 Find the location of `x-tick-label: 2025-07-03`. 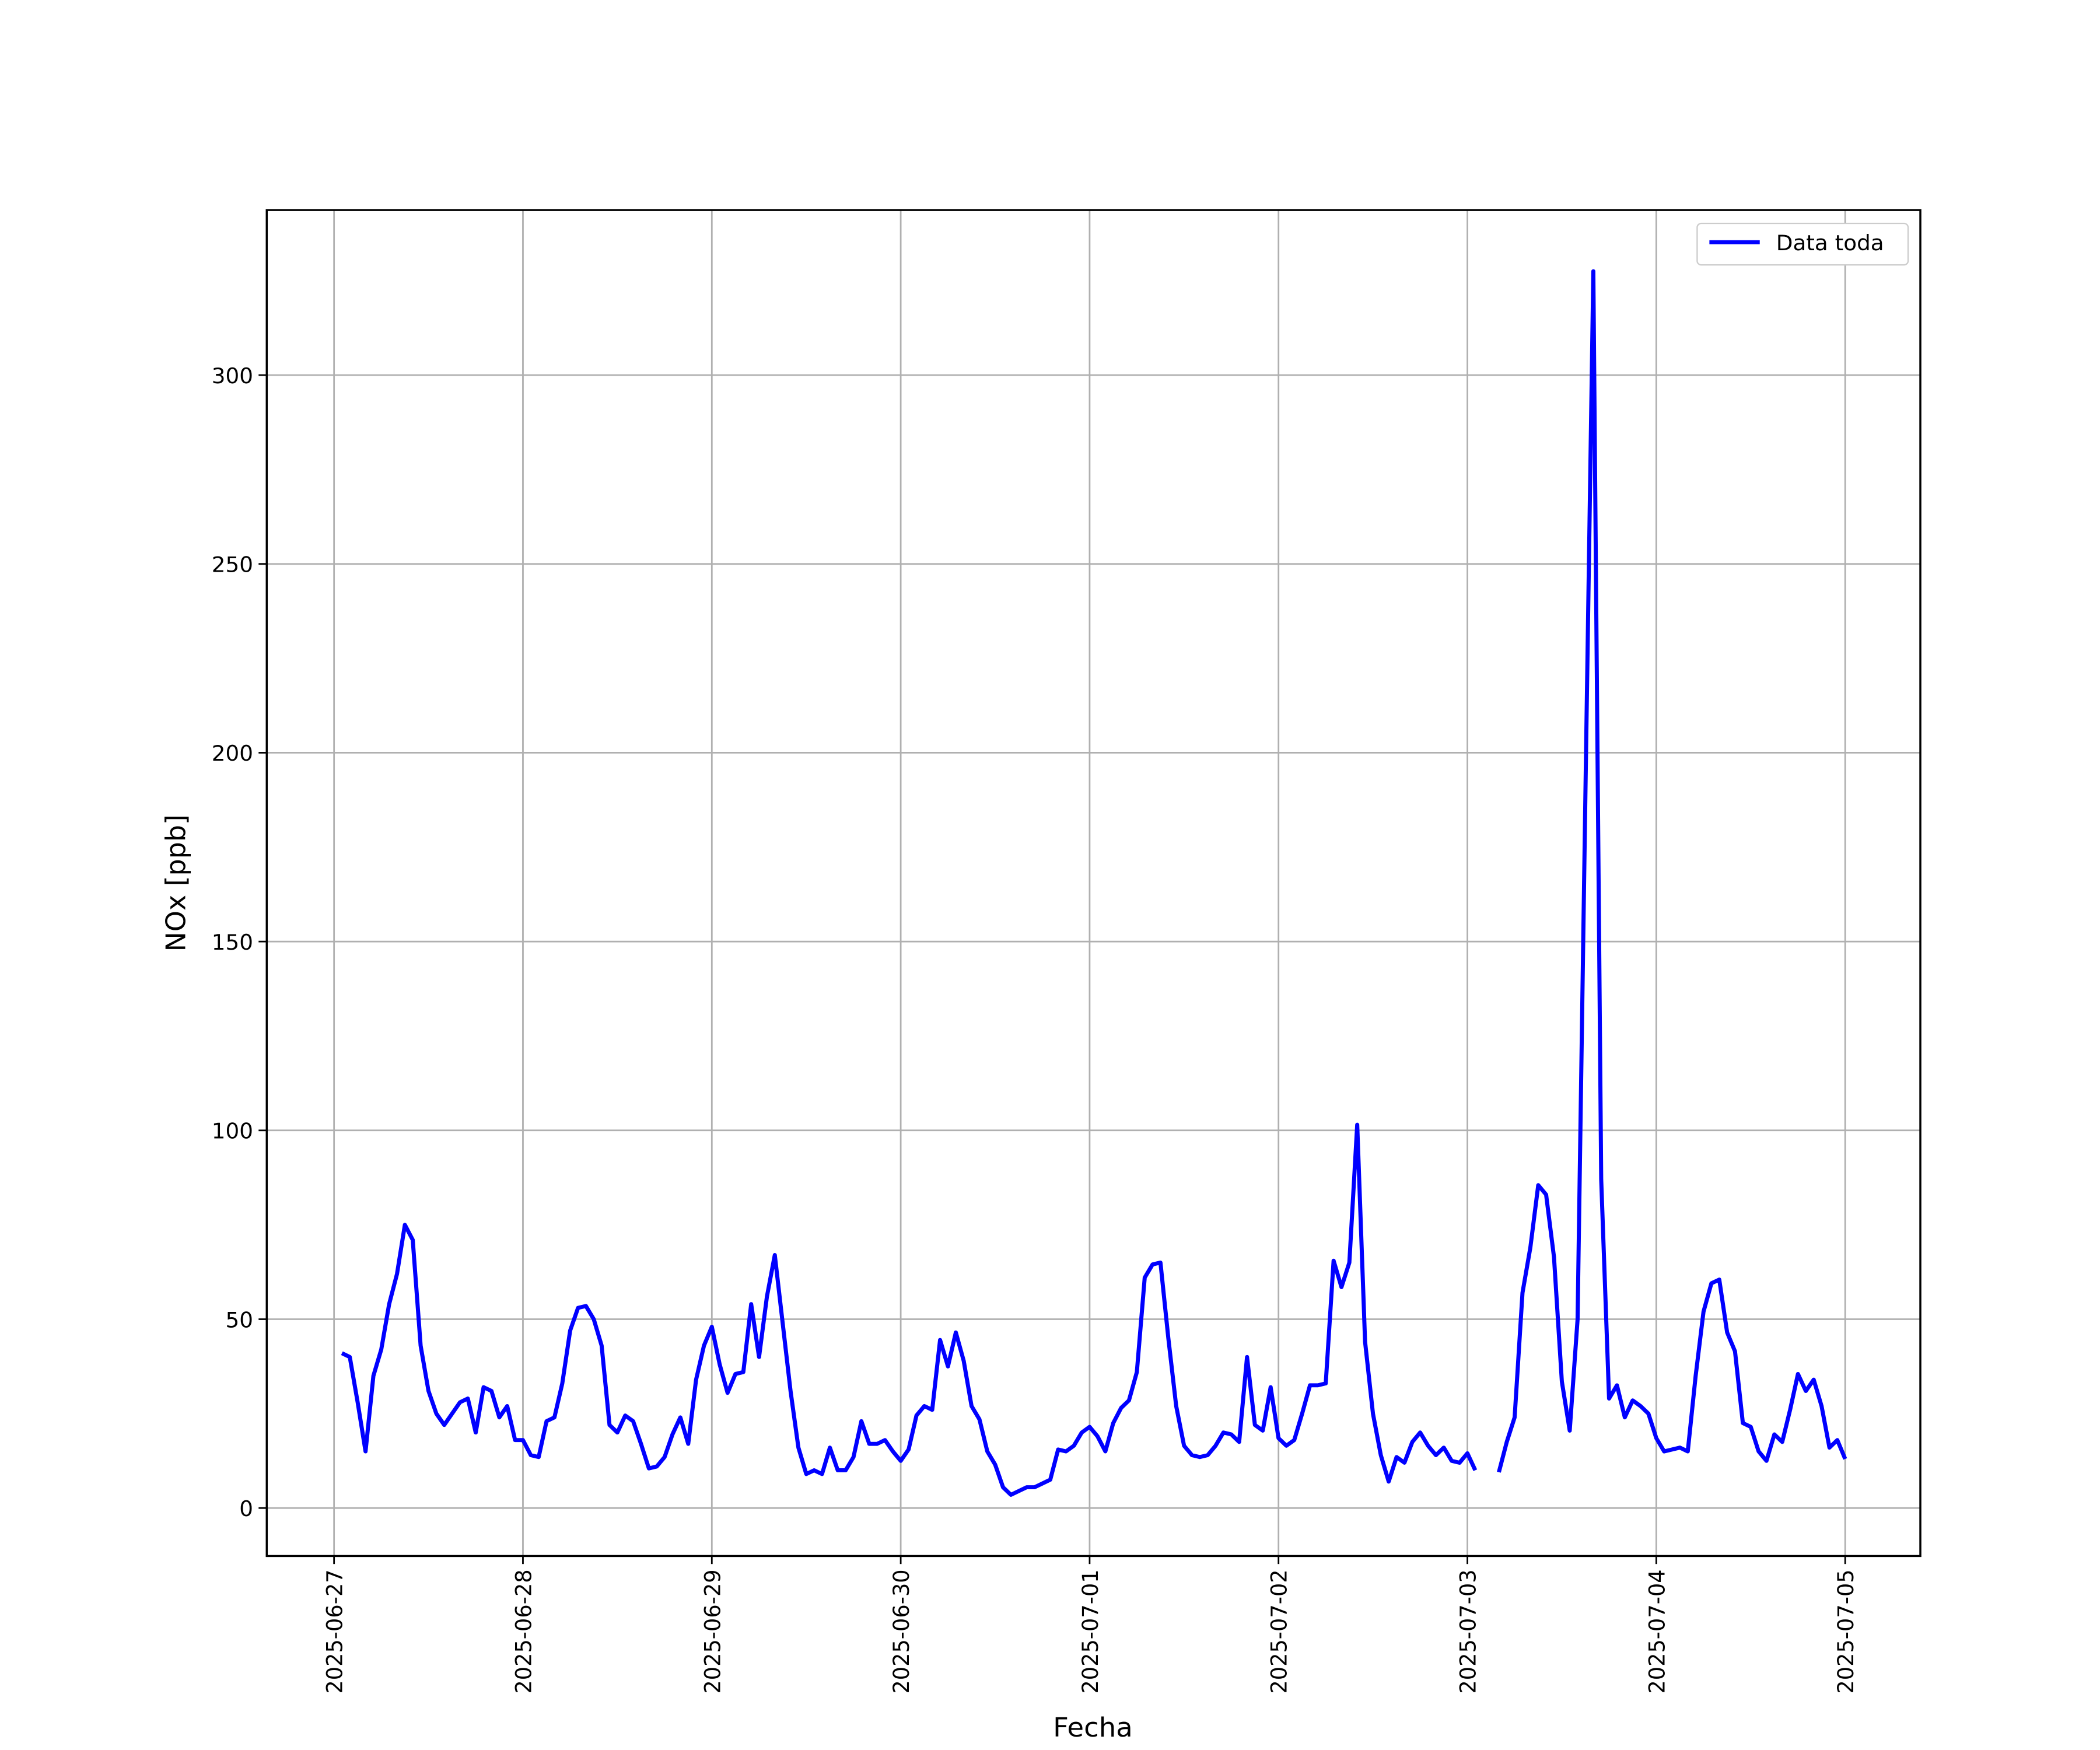

x-tick-label: 2025-07-03 is located at coordinates (1468, 1631).